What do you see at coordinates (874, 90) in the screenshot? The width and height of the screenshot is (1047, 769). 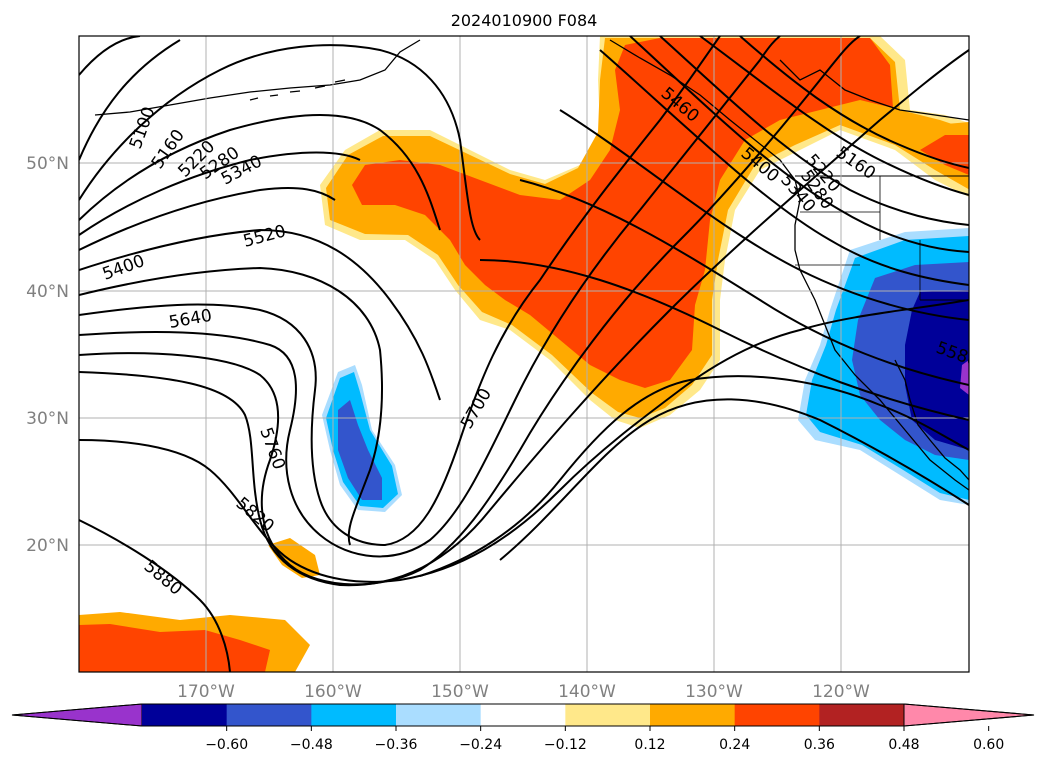 I see `canada-coast-north` at bounding box center [874, 90].